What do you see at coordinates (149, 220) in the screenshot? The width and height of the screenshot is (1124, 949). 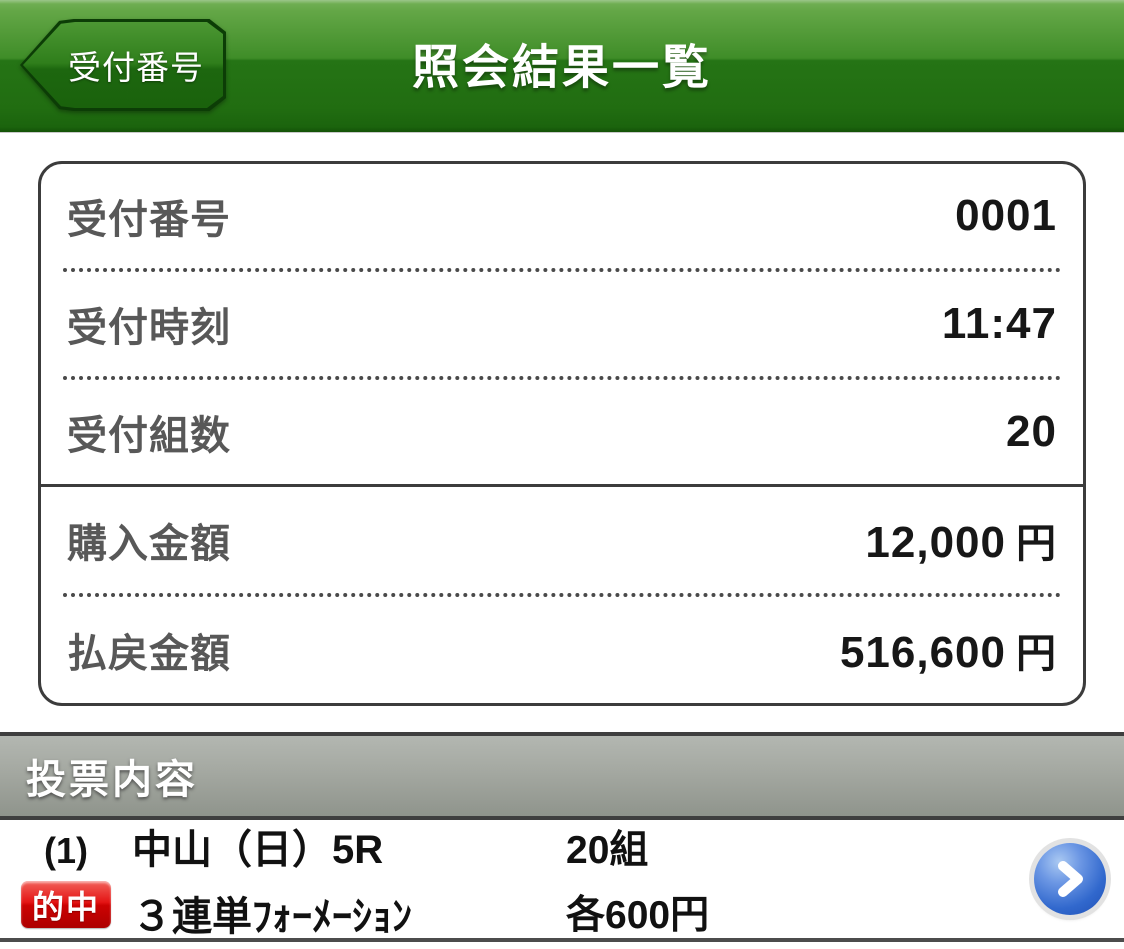 I see `row-label: 受付番号` at bounding box center [149, 220].